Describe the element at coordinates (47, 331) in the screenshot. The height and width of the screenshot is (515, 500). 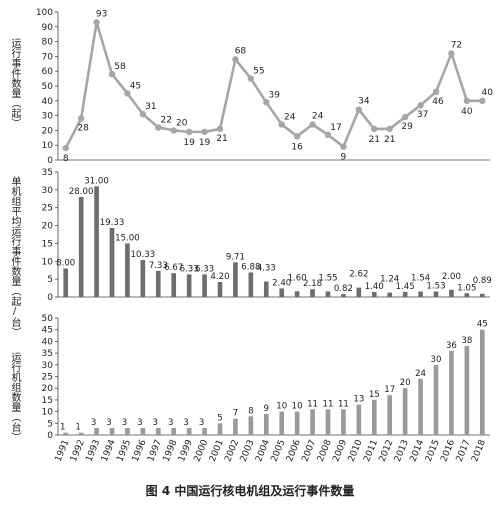
I see `chart3-y-tick-label: 45` at that location.